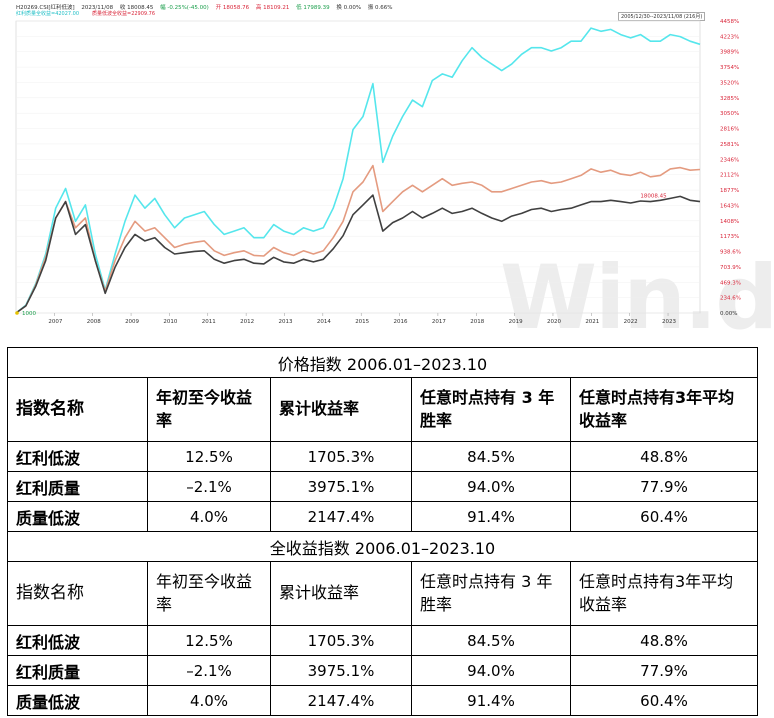 Image resolution: width=774 pixels, height=718 pixels. Describe the element at coordinates (729, 53) in the screenshot. I see `y-tick-label: 3989%` at that location.